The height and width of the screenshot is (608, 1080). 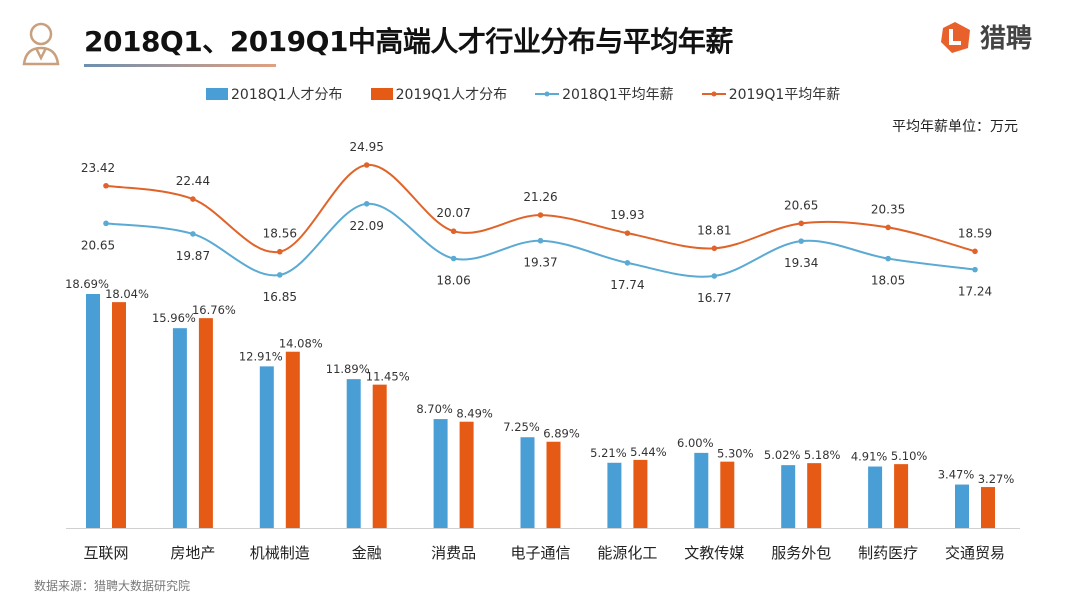 What do you see at coordinates (193, 256) in the screenshot?
I see `line-data-label: 19.87` at bounding box center [193, 256].